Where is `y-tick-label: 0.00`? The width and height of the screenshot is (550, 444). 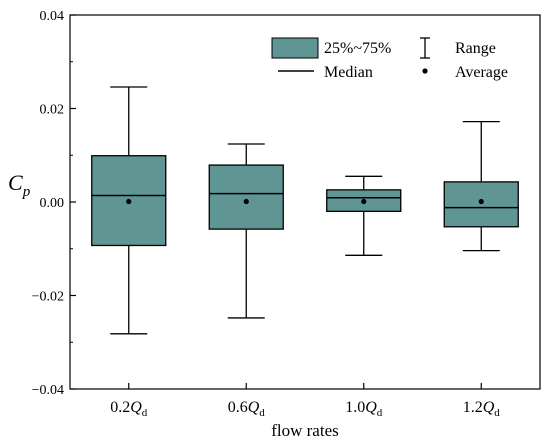 y-tick-label: 0.00 is located at coordinates (52, 203).